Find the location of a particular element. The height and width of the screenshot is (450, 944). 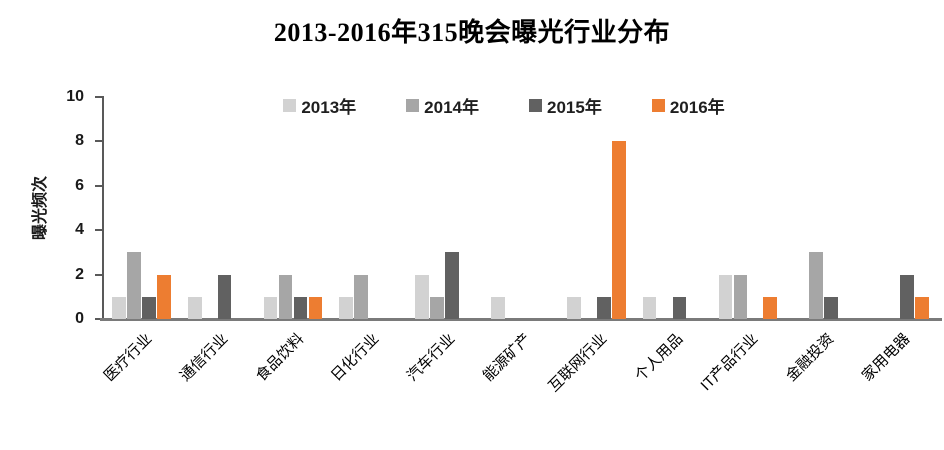

bar-个人用品-2015年 is located at coordinates (679, 307).